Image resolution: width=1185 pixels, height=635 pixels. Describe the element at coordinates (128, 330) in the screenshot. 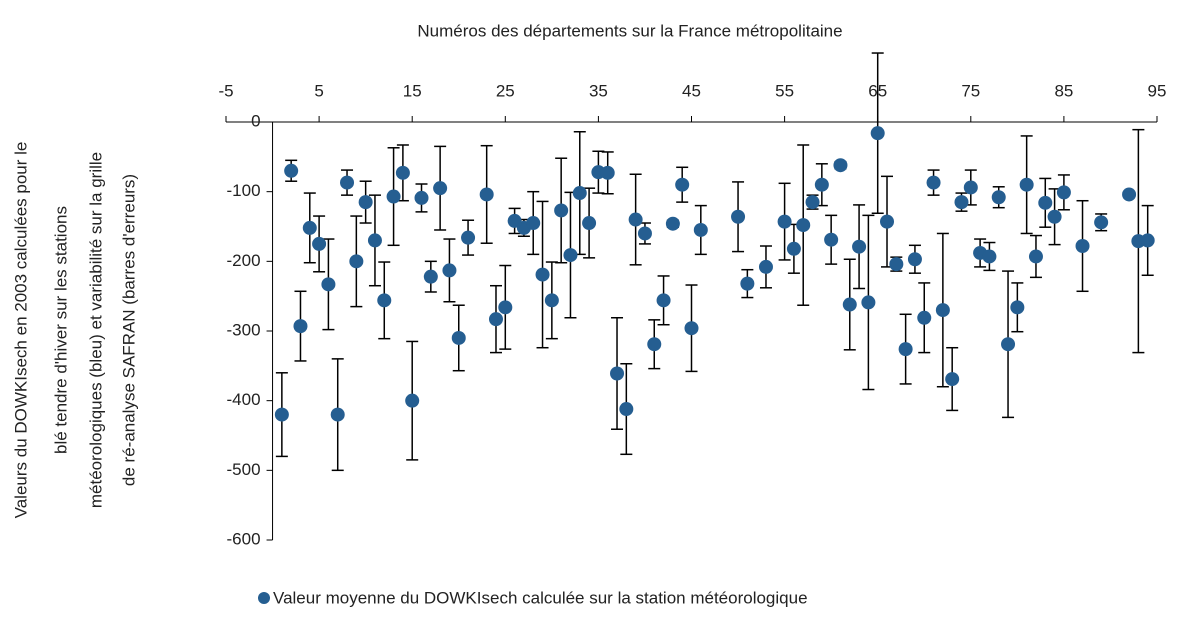

I see `y-axis-title: de ré-analyse SAFRAN (barres d'erreurs)` at that location.